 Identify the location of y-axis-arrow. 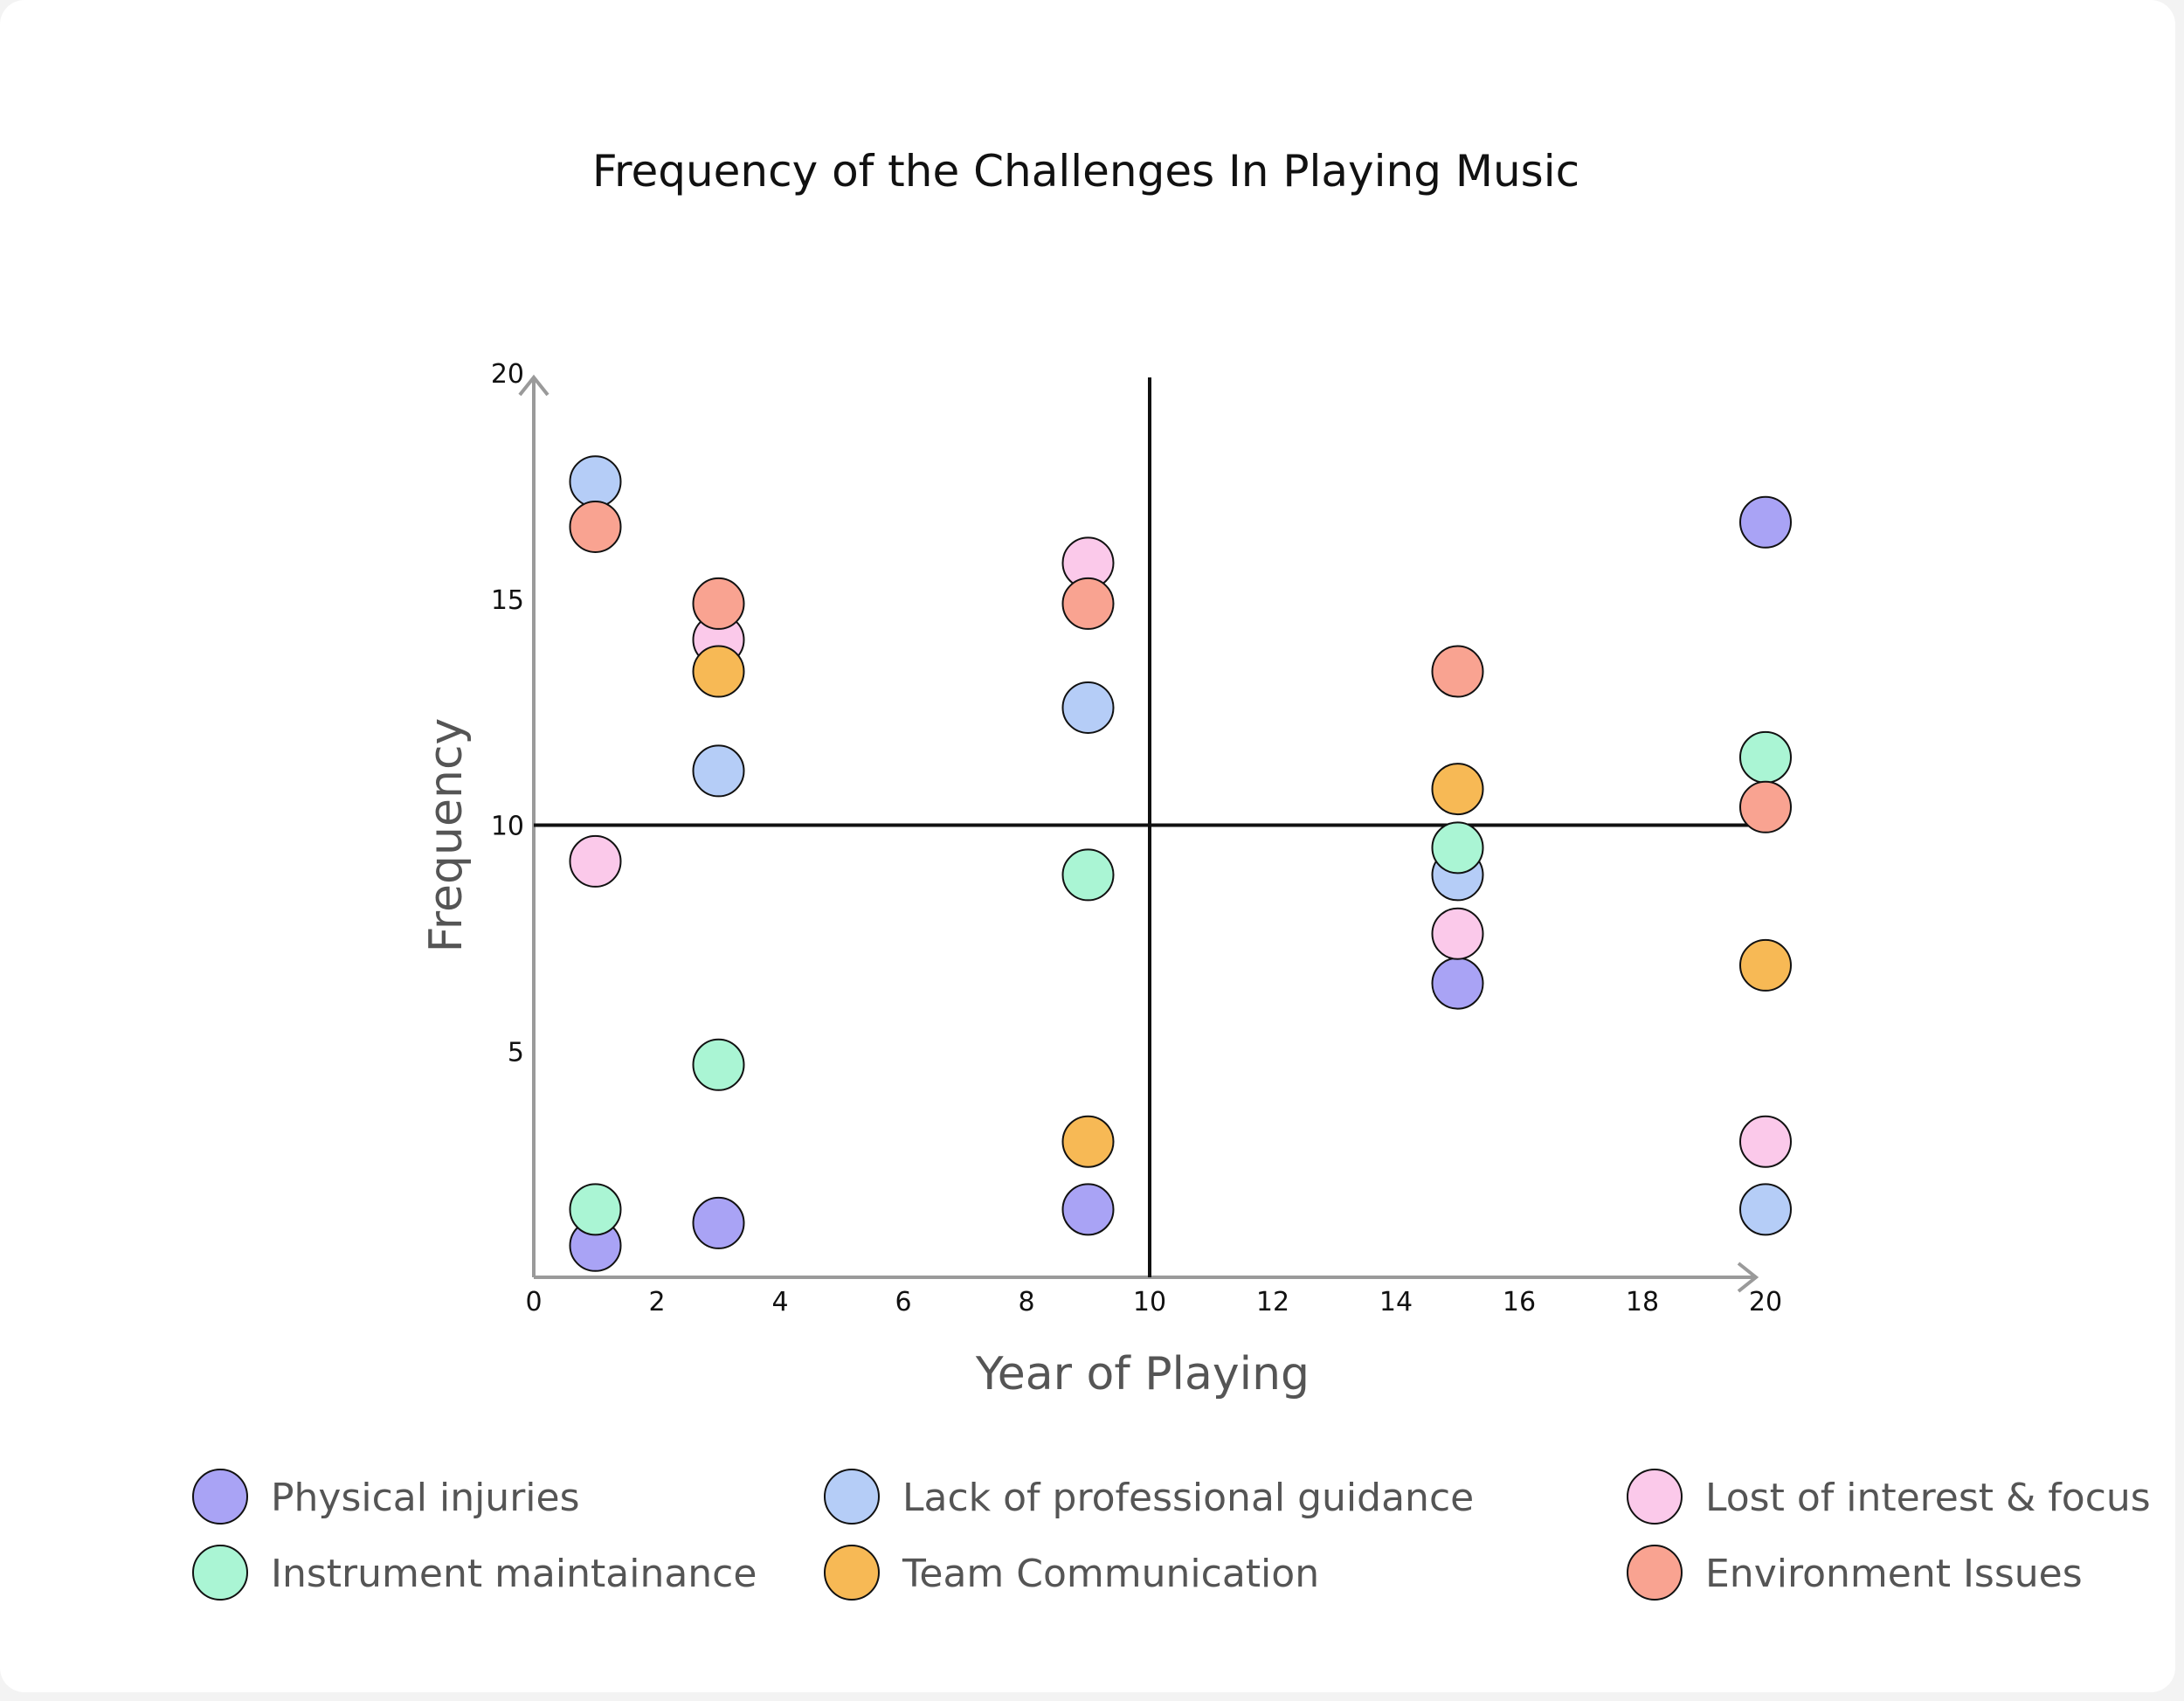
(533, 386).